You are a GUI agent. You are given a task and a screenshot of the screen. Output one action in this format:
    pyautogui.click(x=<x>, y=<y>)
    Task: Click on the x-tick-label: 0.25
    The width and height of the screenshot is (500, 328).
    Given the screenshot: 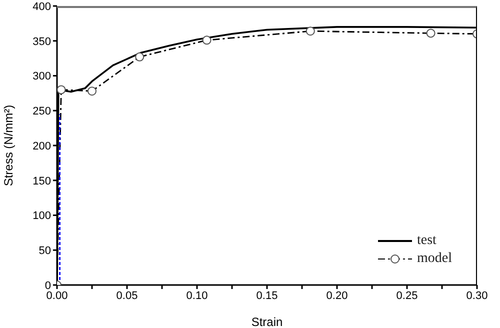 What is the action you would take?
    pyautogui.click(x=407, y=296)
    